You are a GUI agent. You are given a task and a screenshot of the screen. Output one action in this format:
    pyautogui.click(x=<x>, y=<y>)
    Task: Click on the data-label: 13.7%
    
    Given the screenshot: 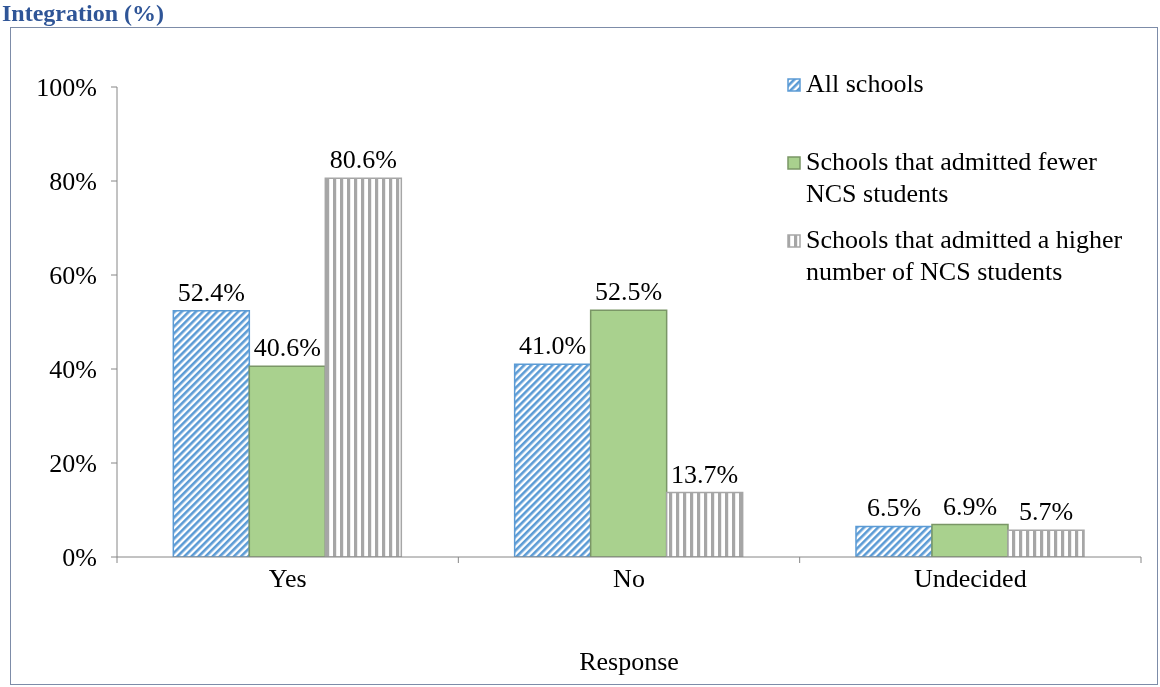 What is the action you would take?
    pyautogui.click(x=705, y=474)
    